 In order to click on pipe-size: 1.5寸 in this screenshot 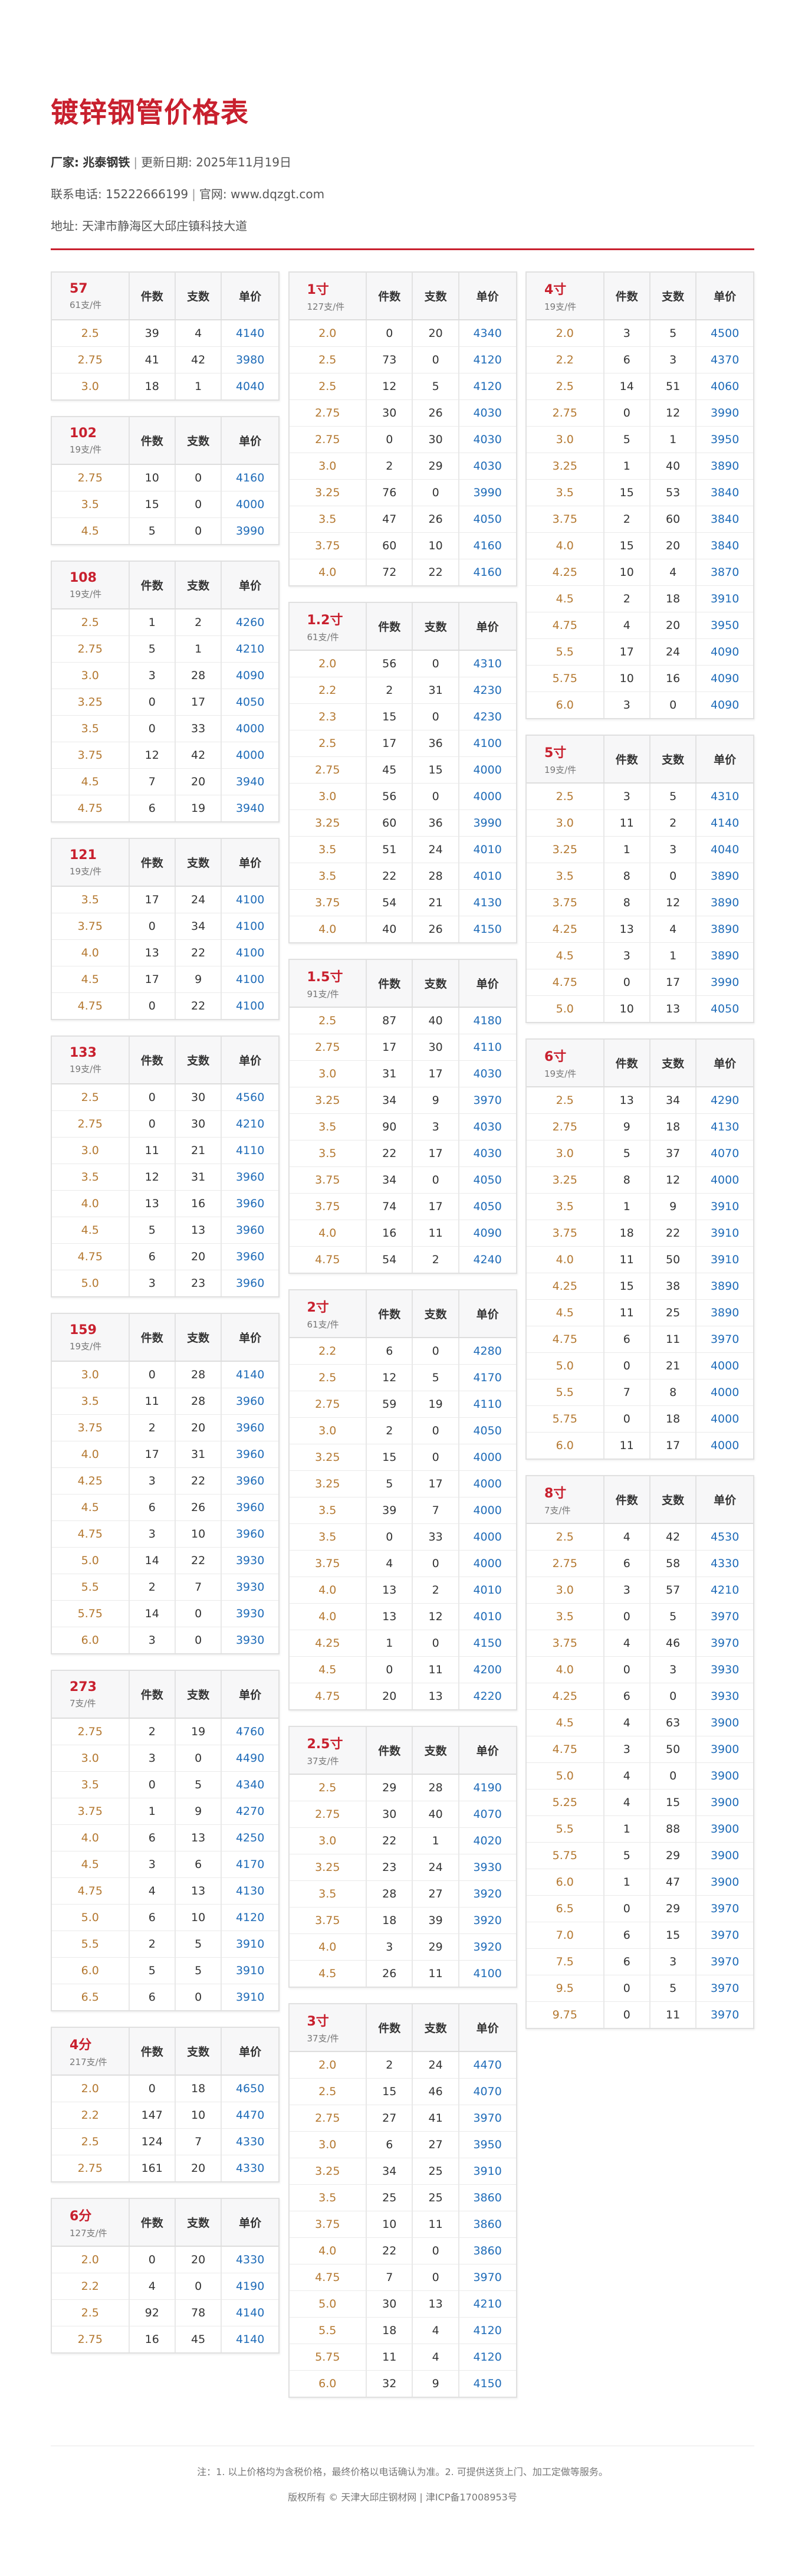, I will do `click(325, 977)`.